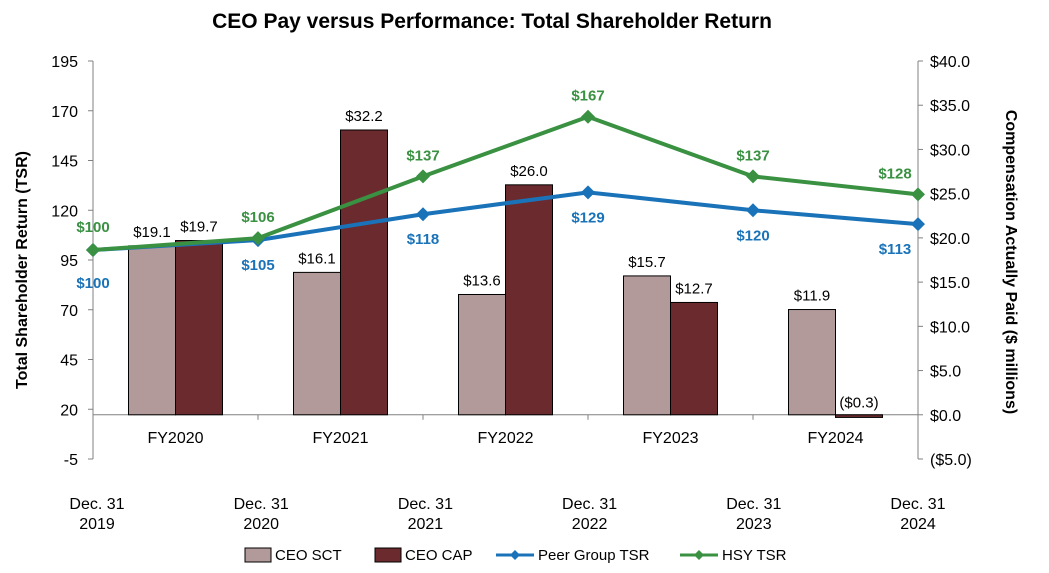  Describe the element at coordinates (587, 96) in the screenshot. I see `hsy-data-label: $167` at that location.